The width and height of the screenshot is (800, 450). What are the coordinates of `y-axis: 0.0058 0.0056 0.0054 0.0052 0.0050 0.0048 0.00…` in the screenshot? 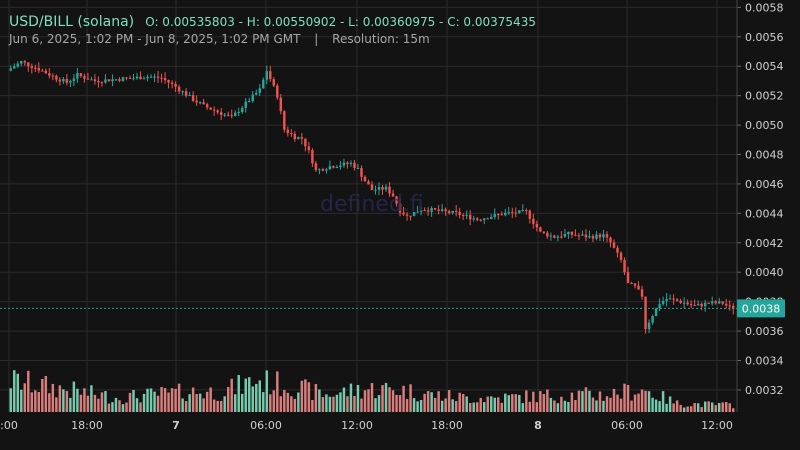 It's located at (760, 206).